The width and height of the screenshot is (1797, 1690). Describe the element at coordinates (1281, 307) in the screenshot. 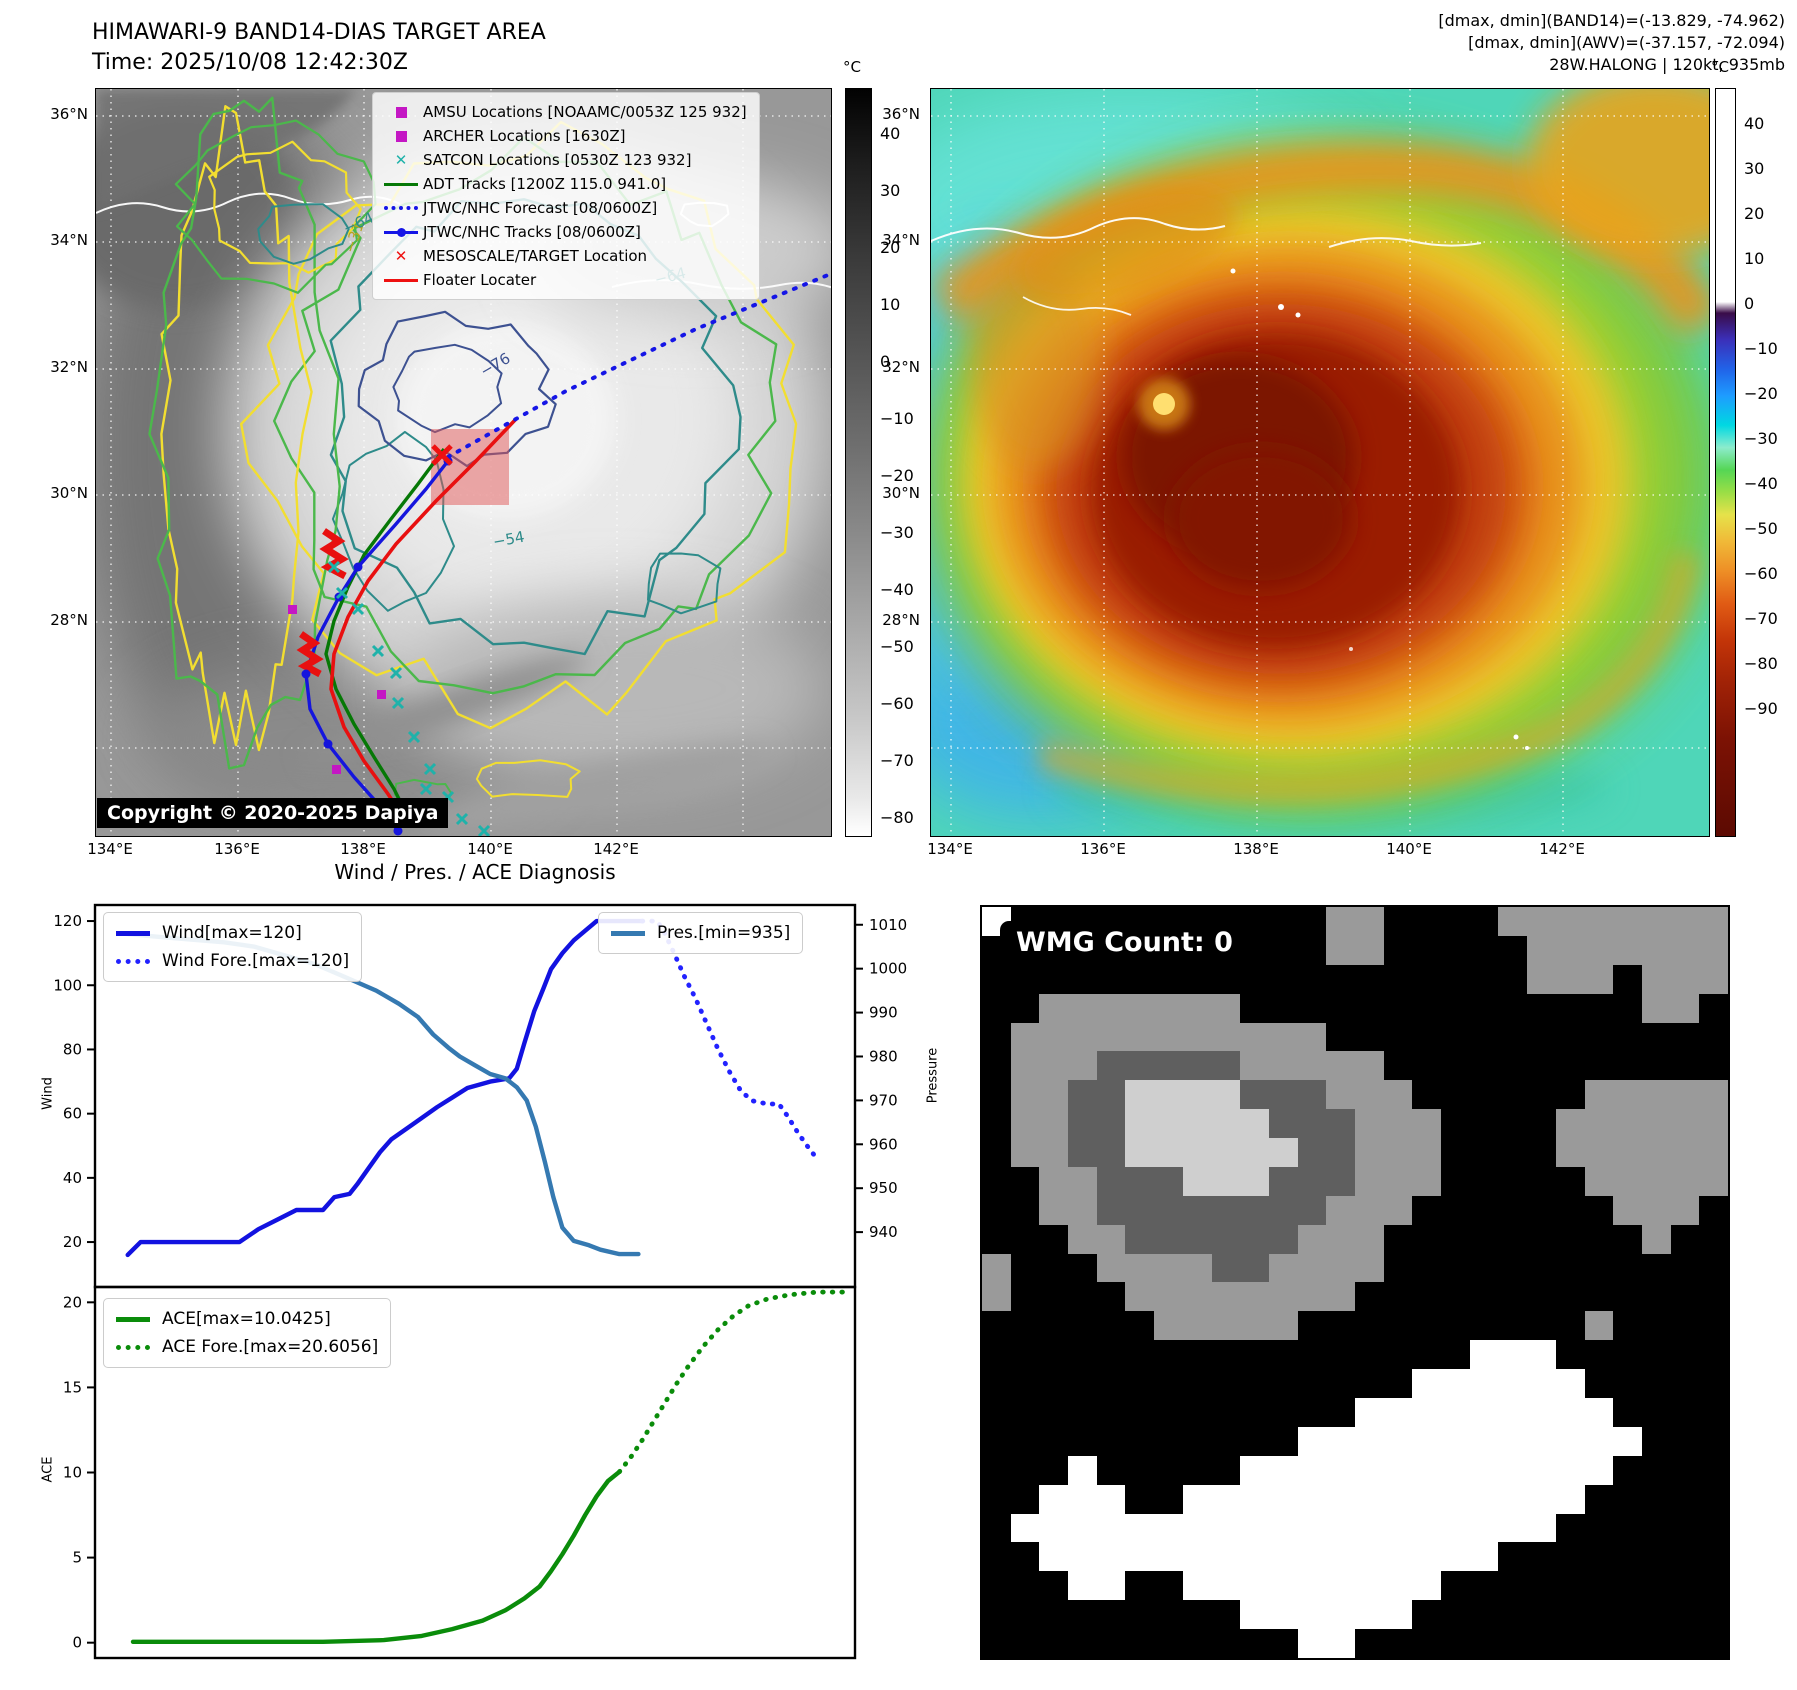

I see `island` at that location.